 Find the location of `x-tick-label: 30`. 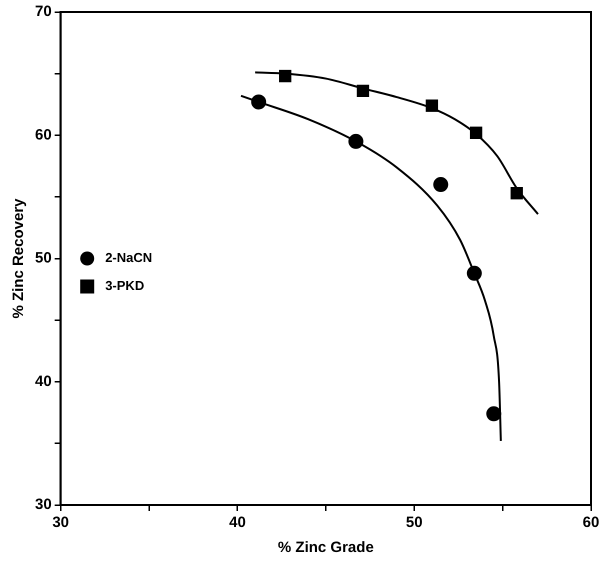

x-tick-label: 30 is located at coordinates (61, 523).